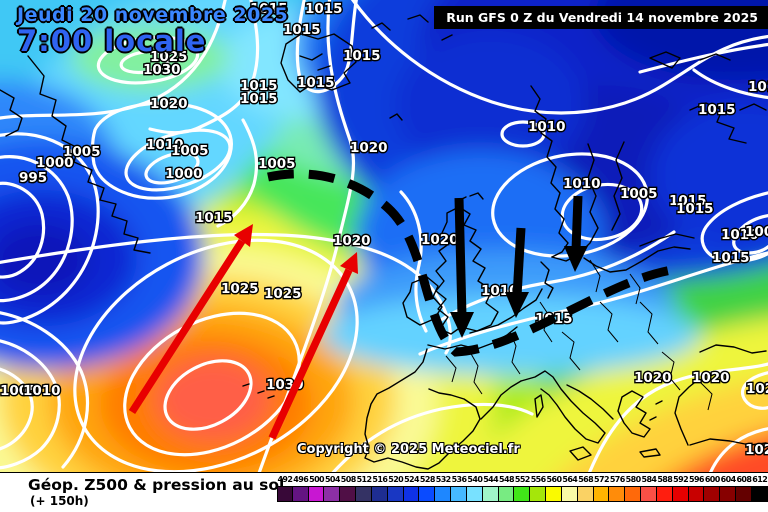 The height and width of the screenshot is (512, 768). Describe the element at coordinates (59, 501) in the screenshot. I see `forecast-hour: (+ 150h)` at that location.